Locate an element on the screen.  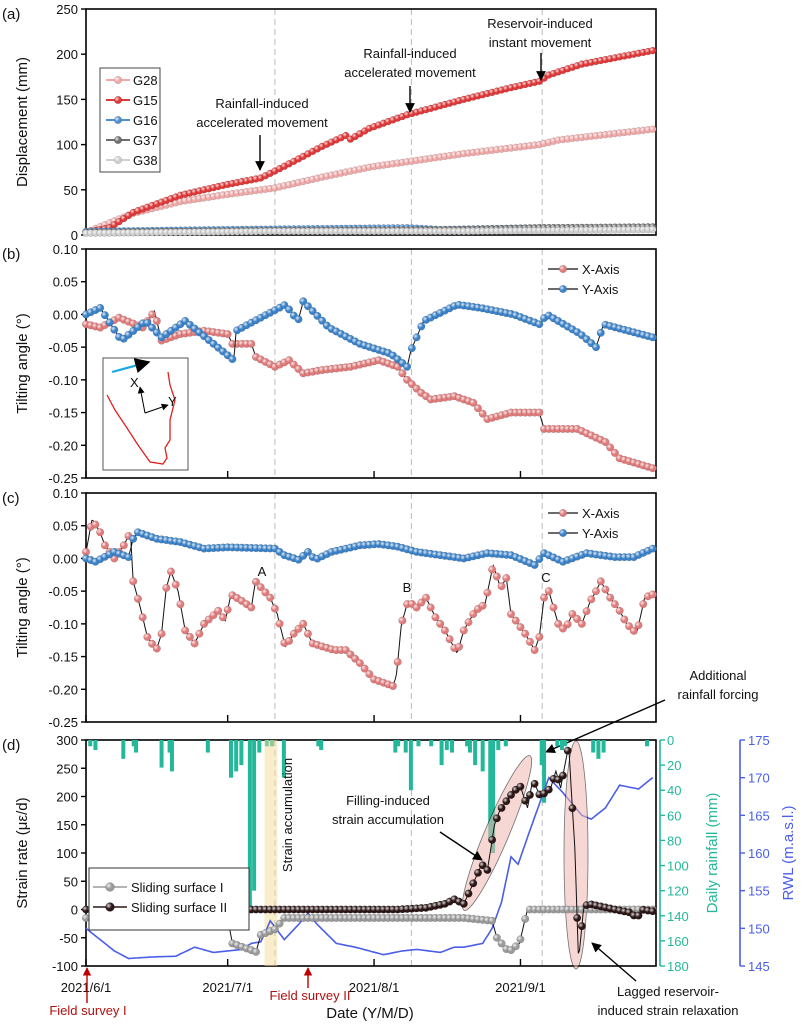
panel-label: (b) is located at coordinates (11, 254).